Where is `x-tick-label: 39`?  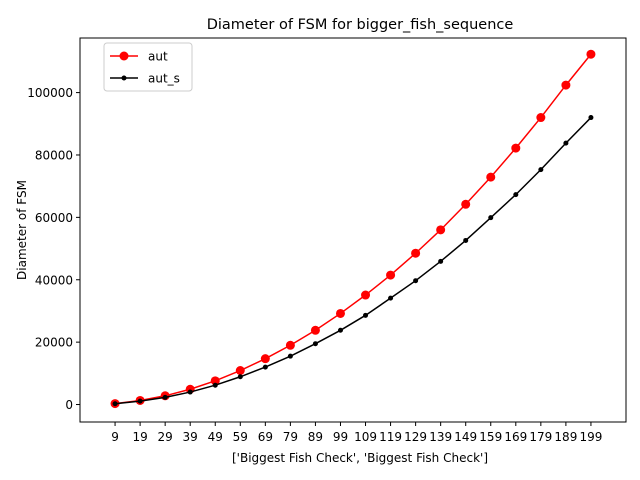
x-tick-label: 39 is located at coordinates (190, 437).